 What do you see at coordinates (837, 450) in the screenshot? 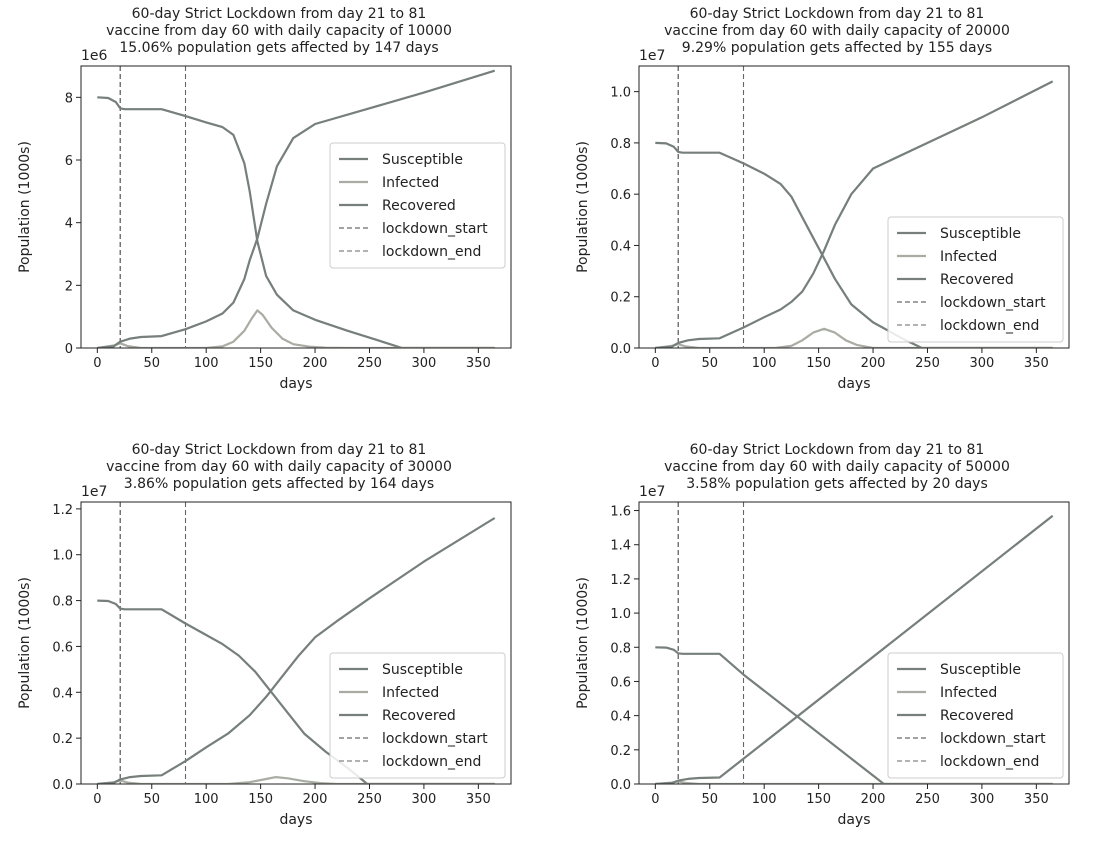
I see `chart-title-line-1: 60-day Strict Lockdown from day 21 to 81` at bounding box center [837, 450].